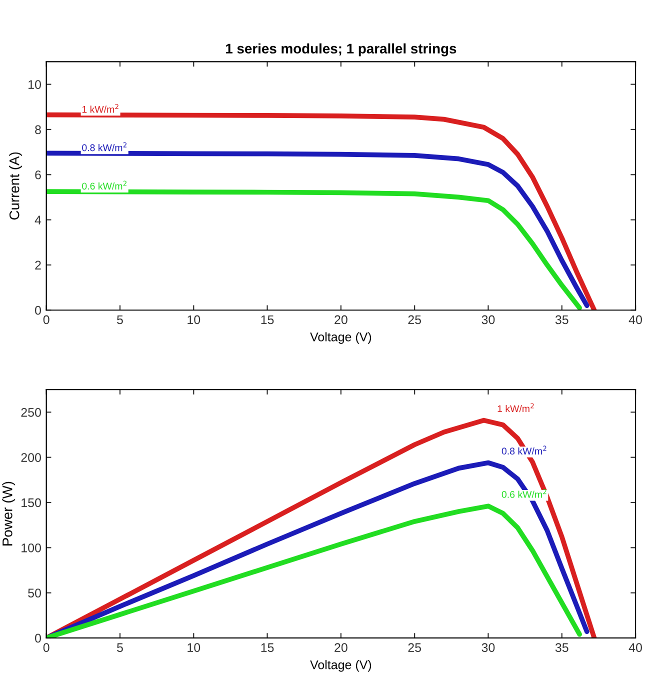  I want to click on y-tick-label: 100, so click(31, 547).